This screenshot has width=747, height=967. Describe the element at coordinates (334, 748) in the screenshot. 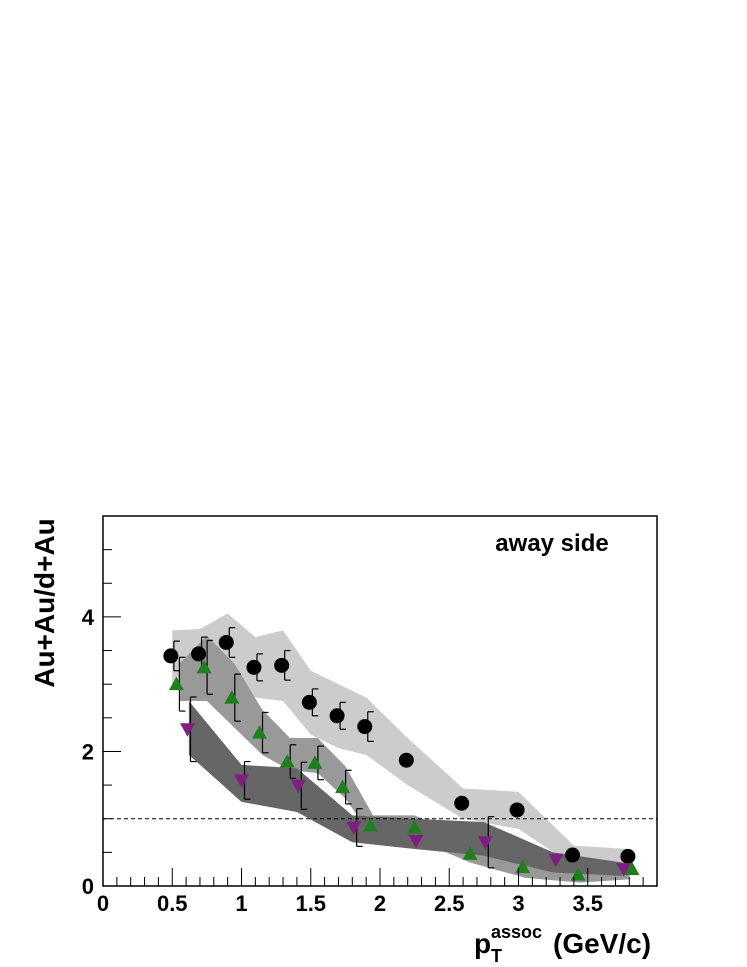

I see `error-bars` at that location.